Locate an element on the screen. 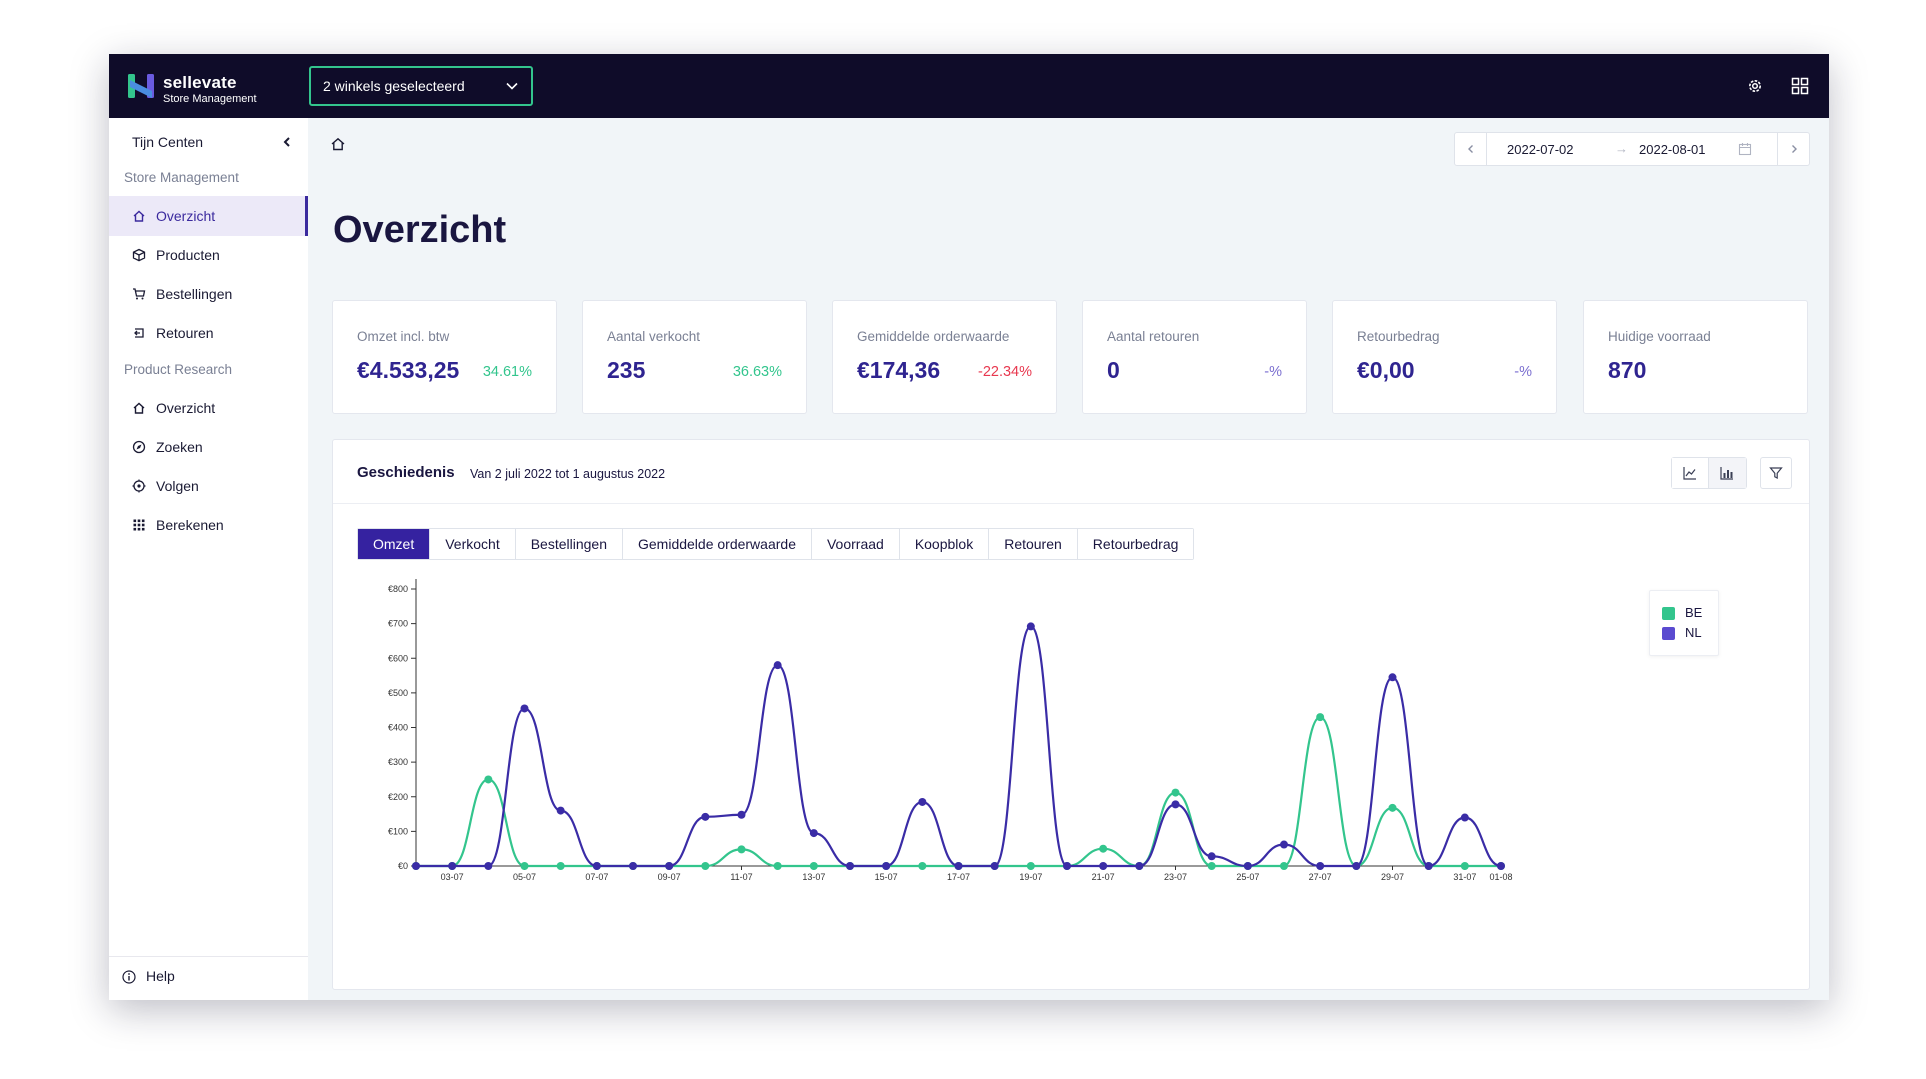 The height and width of the screenshot is (1079, 1926). sidebar-item-label: Volgen is located at coordinates (177, 486).